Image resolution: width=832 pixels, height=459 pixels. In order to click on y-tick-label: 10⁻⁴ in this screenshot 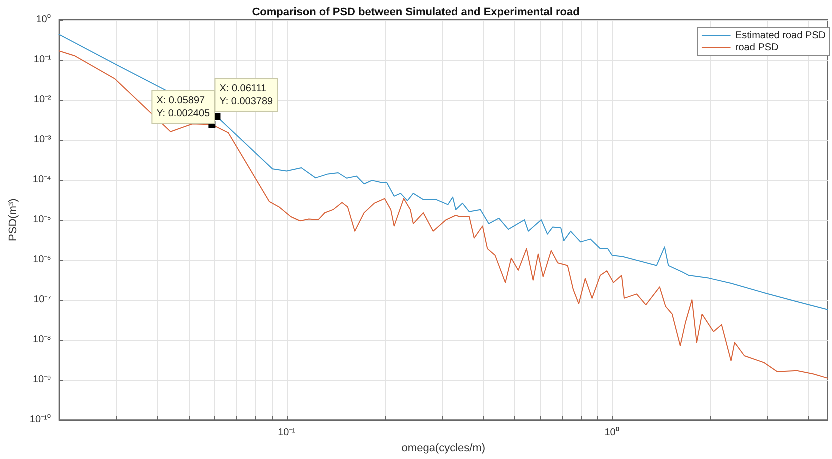, I will do `click(42, 180)`.